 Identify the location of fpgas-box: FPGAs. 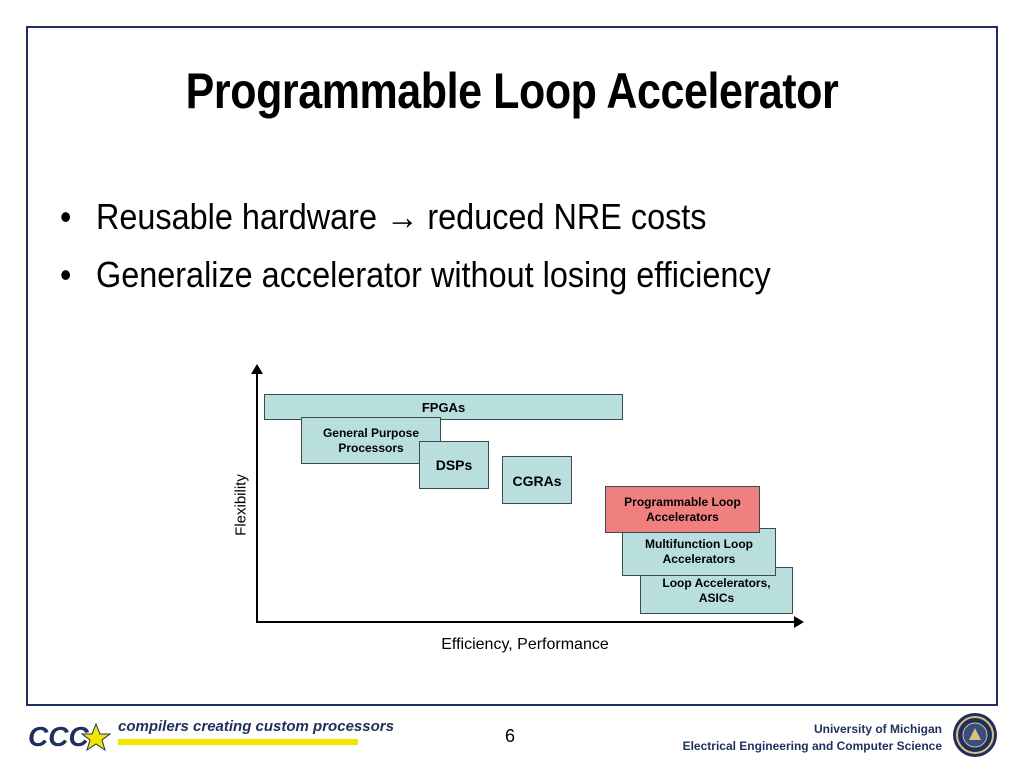
(443, 407).